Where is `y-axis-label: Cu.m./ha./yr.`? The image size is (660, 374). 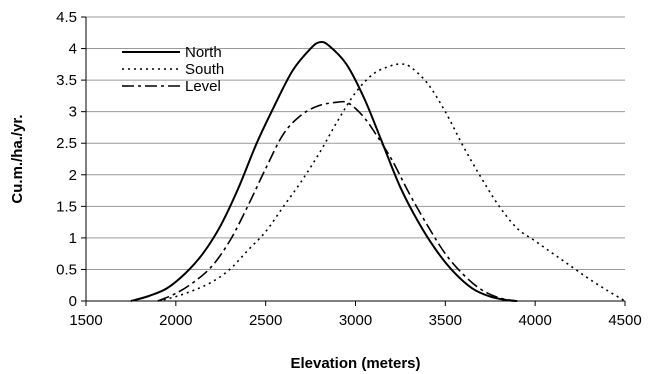
y-axis-label: Cu.m./ha./yr. is located at coordinates (17, 158).